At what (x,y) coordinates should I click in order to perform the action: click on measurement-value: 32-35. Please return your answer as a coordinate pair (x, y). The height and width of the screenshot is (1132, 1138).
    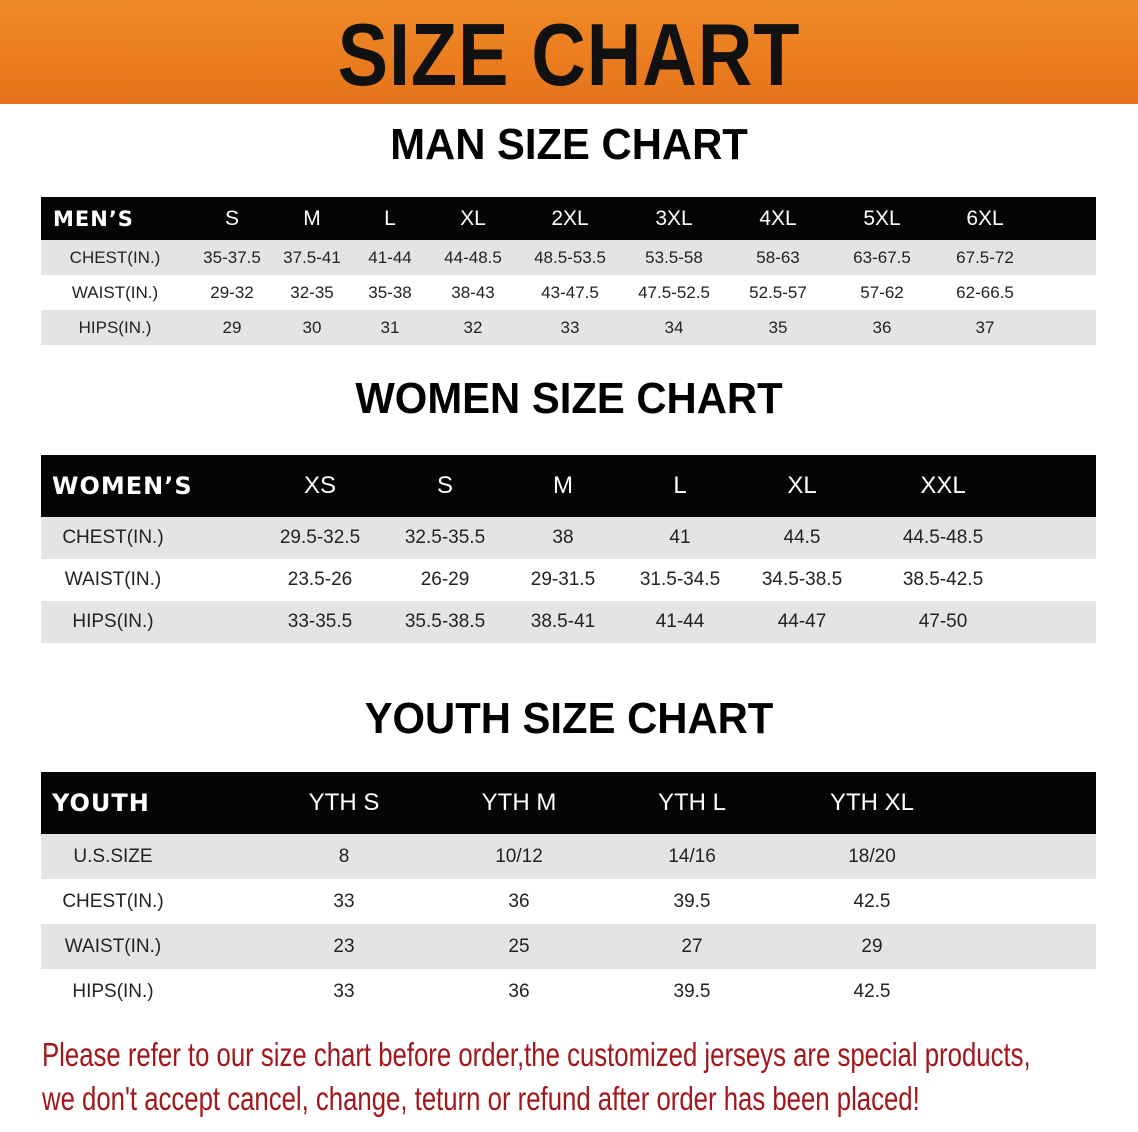
    Looking at the image, I should click on (312, 292).